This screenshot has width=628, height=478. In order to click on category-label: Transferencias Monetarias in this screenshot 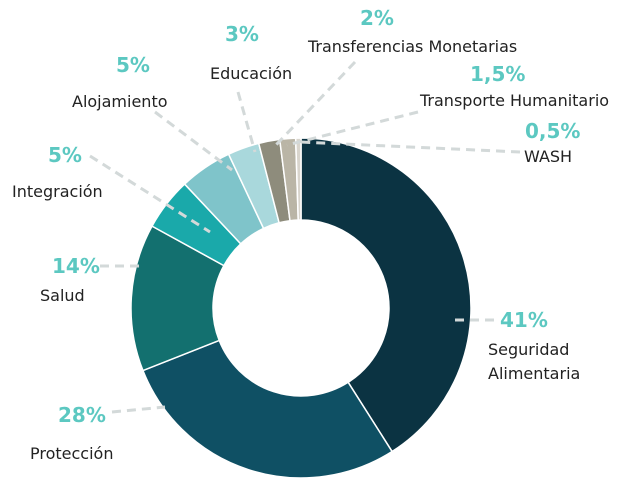, I will do `click(413, 46)`.